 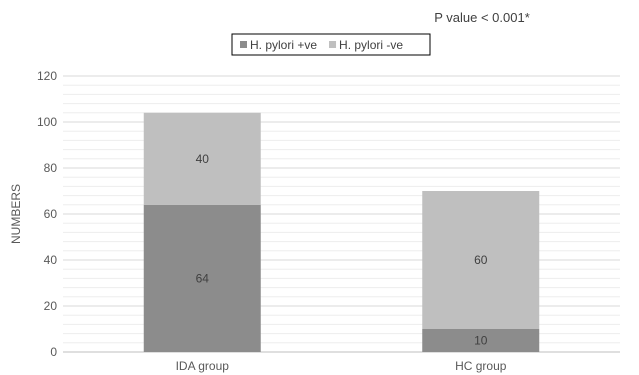 What do you see at coordinates (51, 306) in the screenshot?
I see `y-tick-label: 20` at bounding box center [51, 306].